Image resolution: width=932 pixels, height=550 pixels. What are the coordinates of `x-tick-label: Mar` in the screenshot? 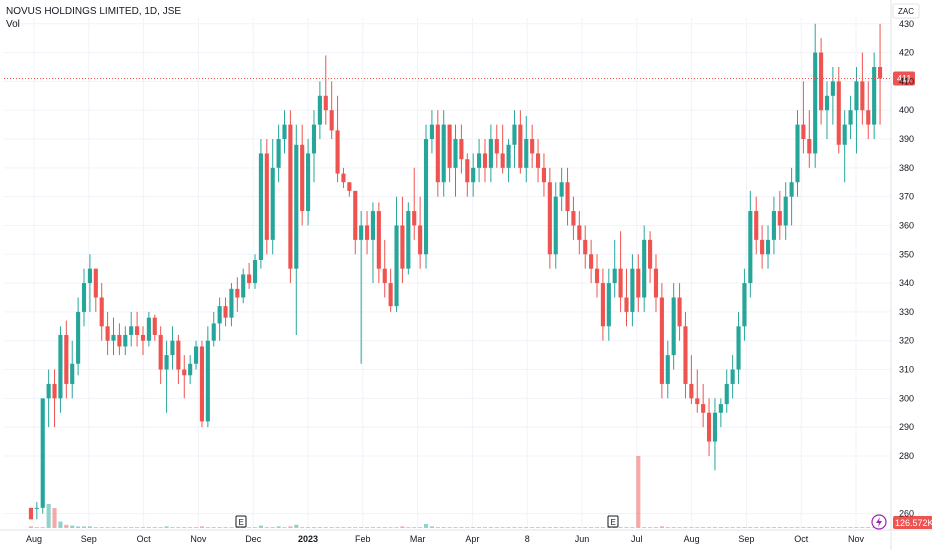 It's located at (418, 539).